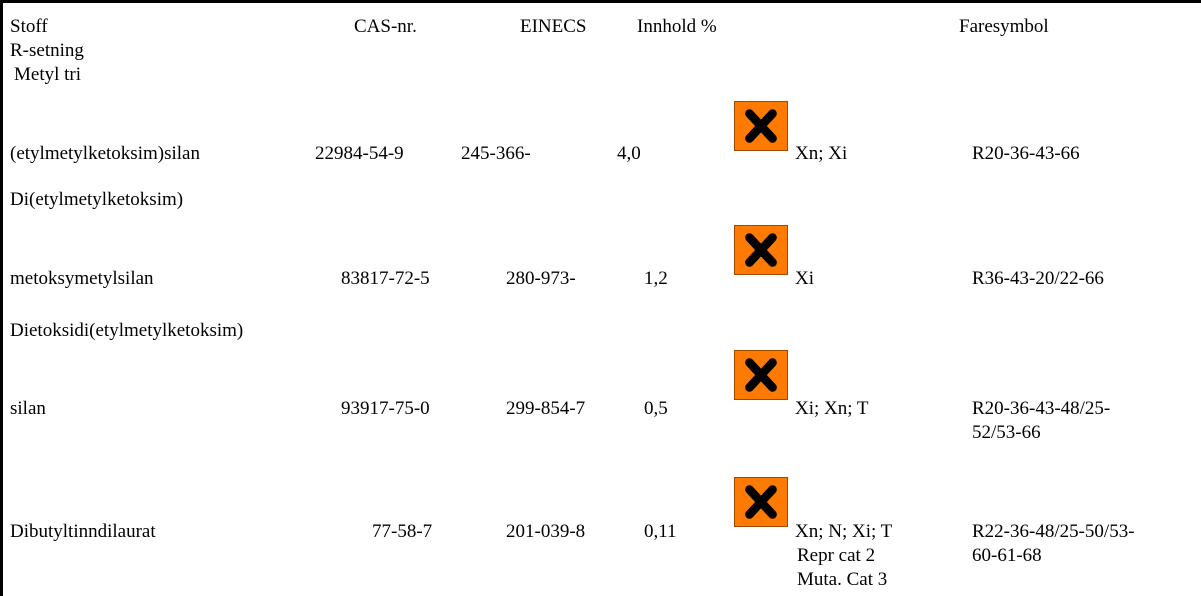 The height and width of the screenshot is (596, 1201). What do you see at coordinates (97, 199) in the screenshot?
I see `row-2-name-line-1: Di(etylmetylketoksim)` at bounding box center [97, 199].